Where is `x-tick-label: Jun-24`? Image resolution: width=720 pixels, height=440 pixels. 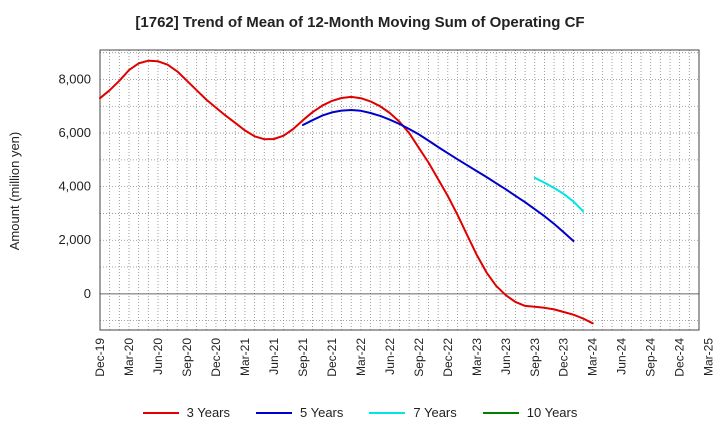
x-tick-label: Jun-24 is located at coordinates (622, 356).